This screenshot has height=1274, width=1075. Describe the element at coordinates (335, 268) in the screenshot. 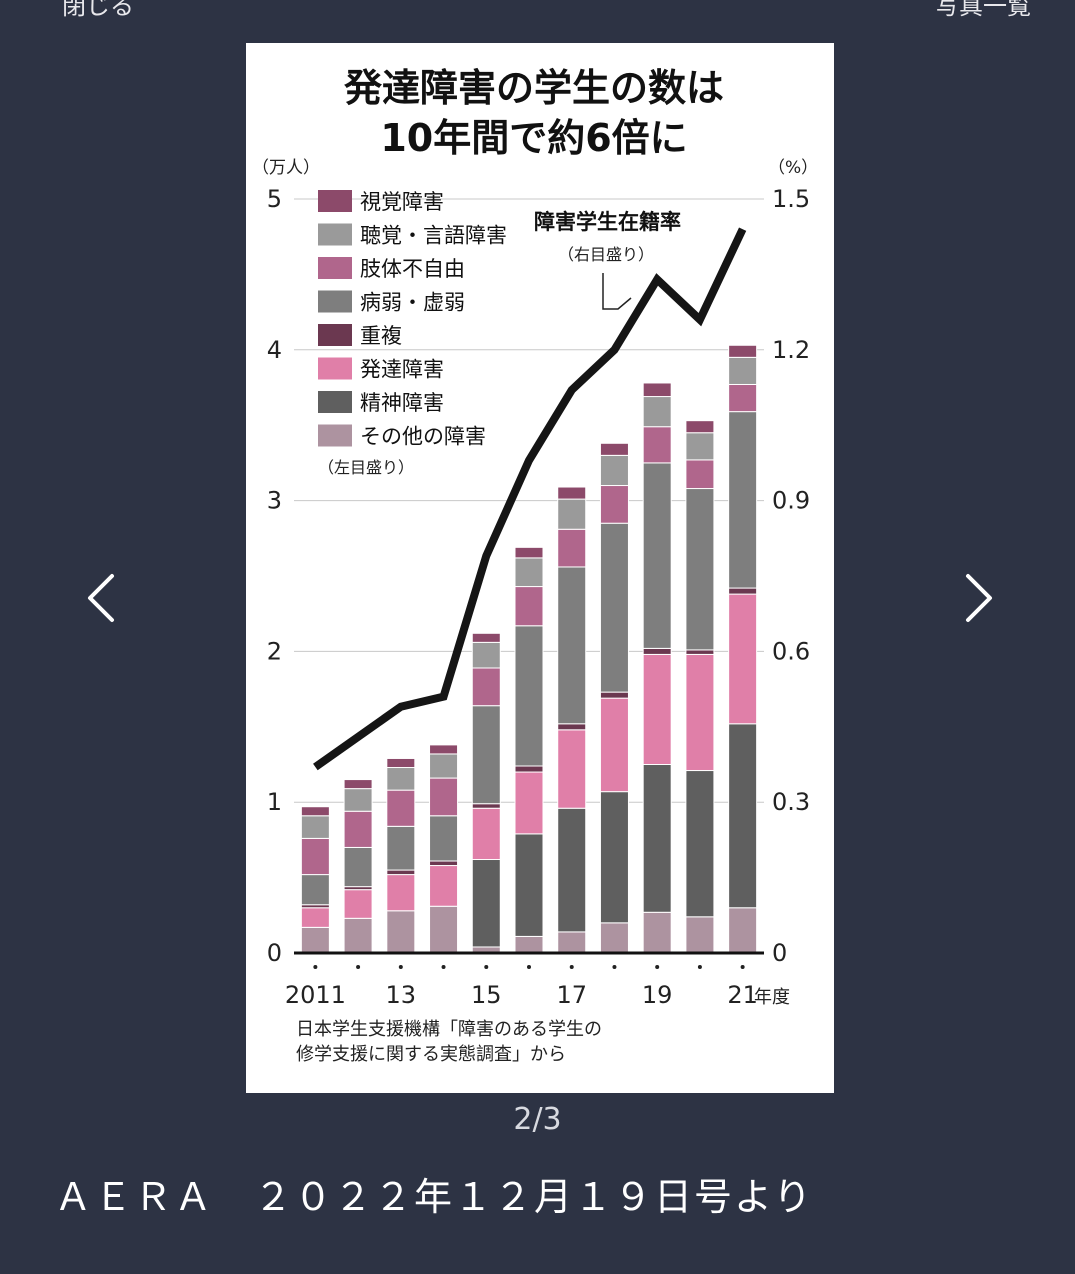

I see `legend-swatch-limb` at that location.